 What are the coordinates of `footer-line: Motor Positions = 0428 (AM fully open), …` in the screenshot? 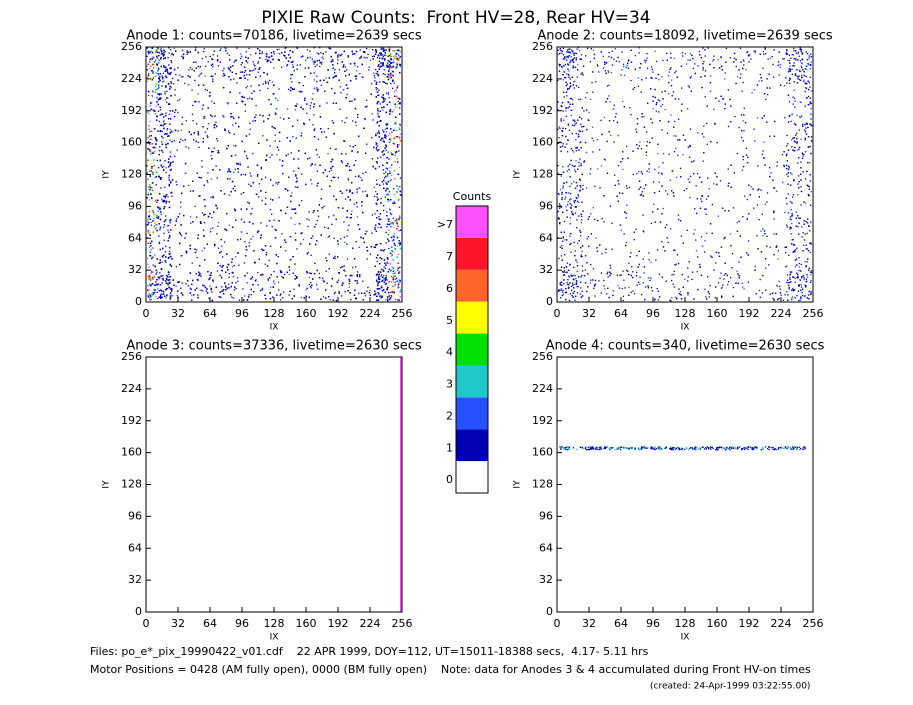 It's located at (450, 669).